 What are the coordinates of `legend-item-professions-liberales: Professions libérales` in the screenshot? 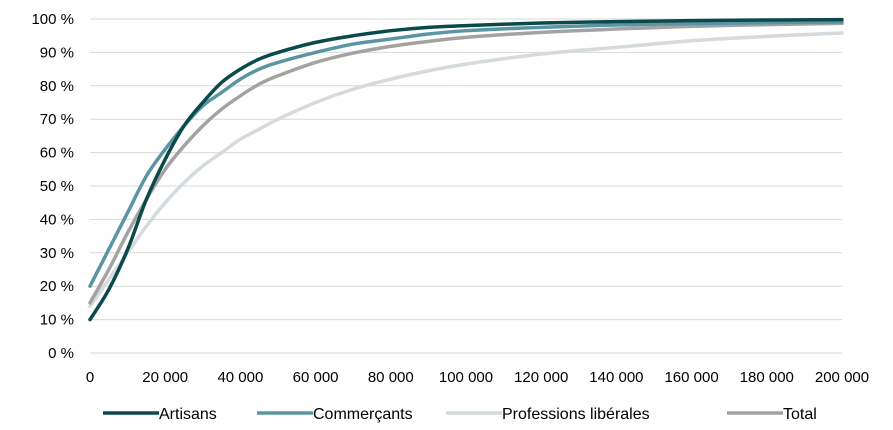 It's located at (548, 414).